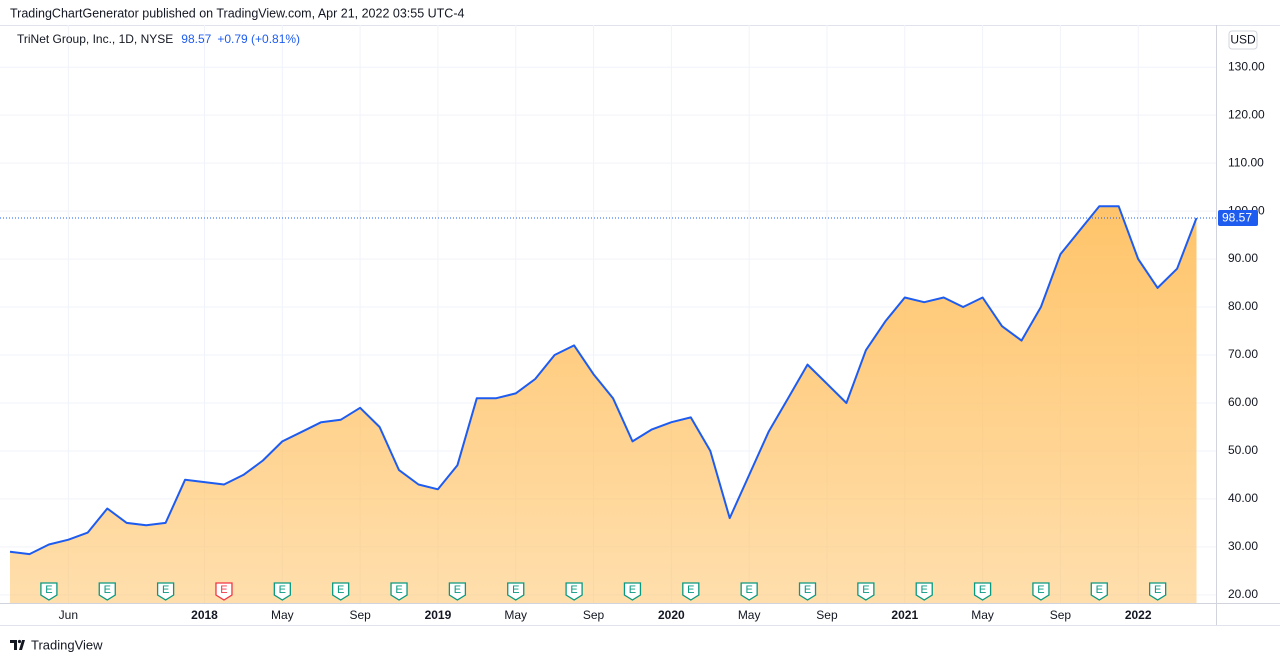 The width and height of the screenshot is (1280, 662). What do you see at coordinates (1243, 402) in the screenshot?
I see `y-tick-label: 60.00` at bounding box center [1243, 402].